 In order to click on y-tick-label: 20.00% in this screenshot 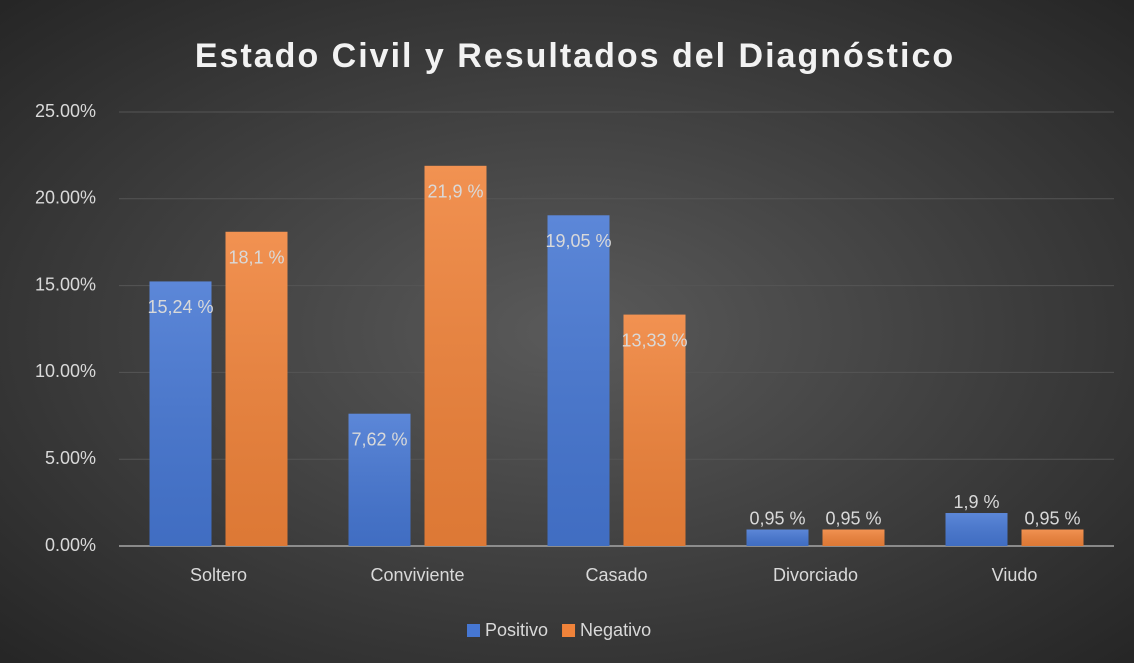, I will do `click(65, 198)`.